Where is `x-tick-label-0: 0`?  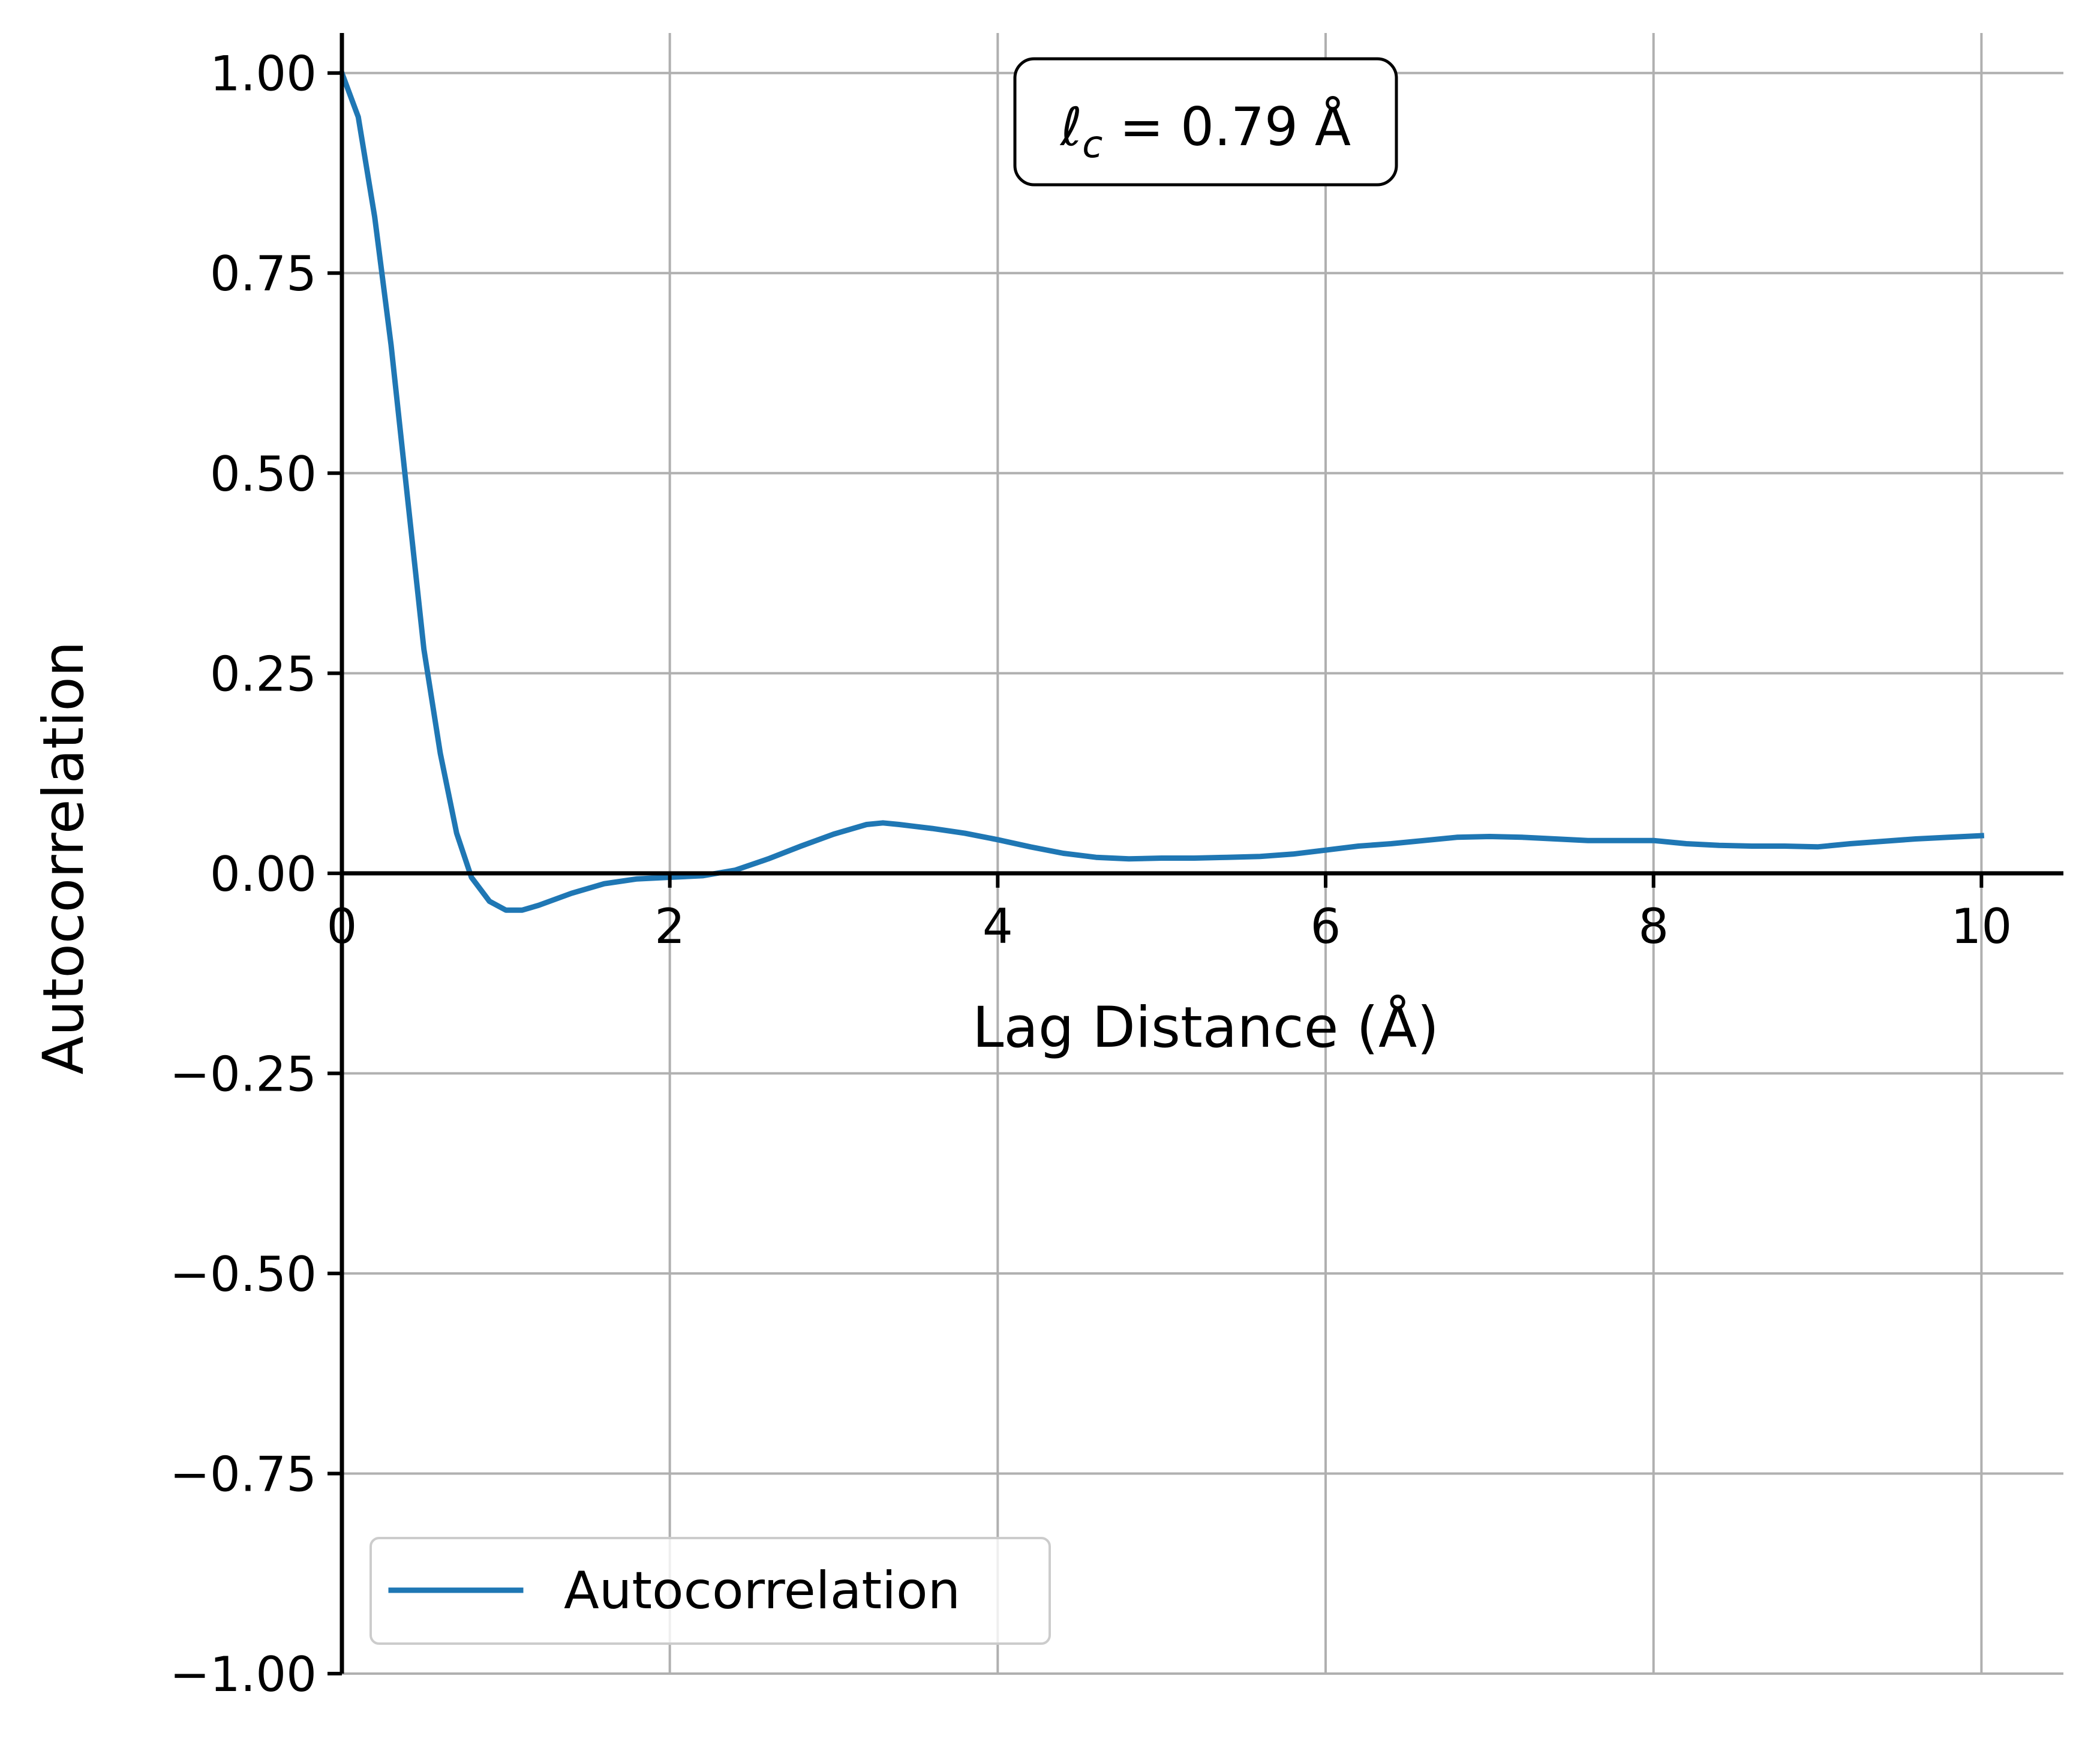 x-tick-label-0: 0 is located at coordinates (342, 926).